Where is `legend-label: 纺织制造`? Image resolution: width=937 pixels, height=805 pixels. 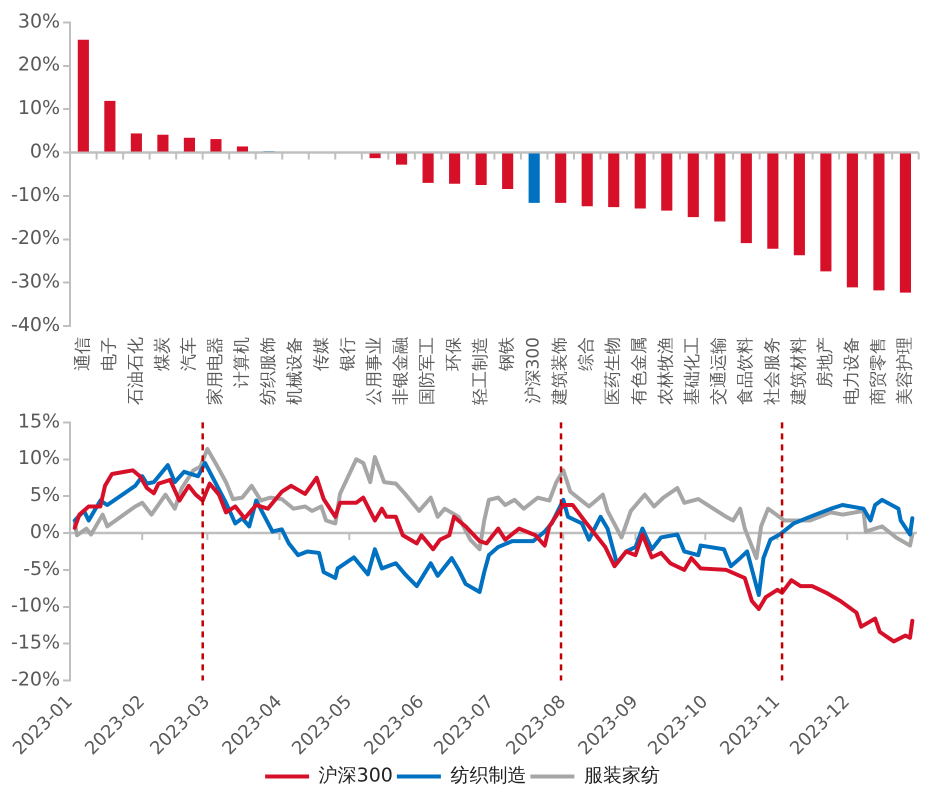
legend-label: 纺织制造 is located at coordinates (488, 775).